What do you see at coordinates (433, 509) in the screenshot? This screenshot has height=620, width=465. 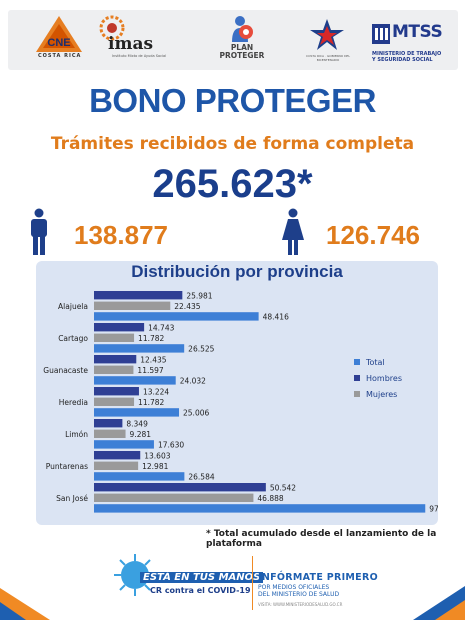 I see `data-label: 97.430` at bounding box center [433, 509].